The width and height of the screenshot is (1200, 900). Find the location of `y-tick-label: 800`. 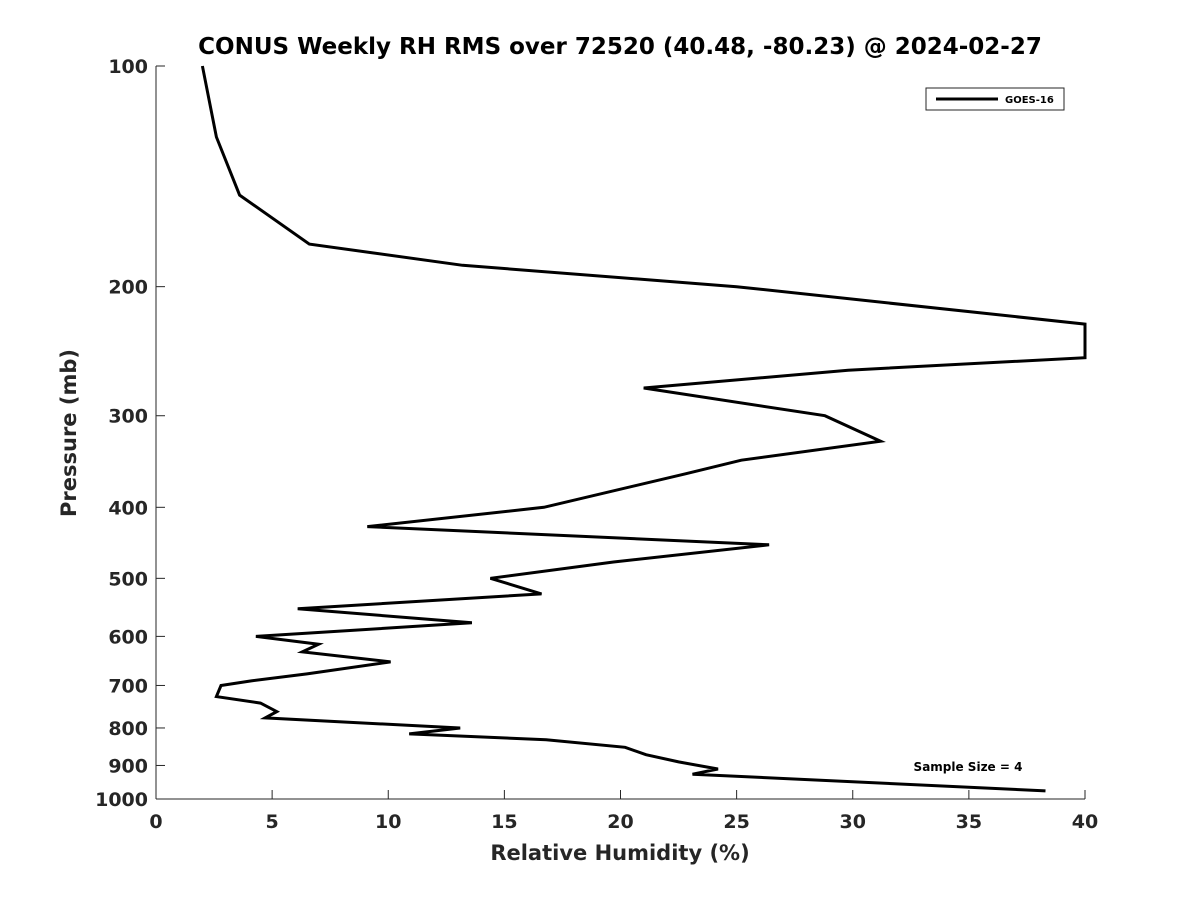

y-tick-label: 800 is located at coordinates (128, 729).